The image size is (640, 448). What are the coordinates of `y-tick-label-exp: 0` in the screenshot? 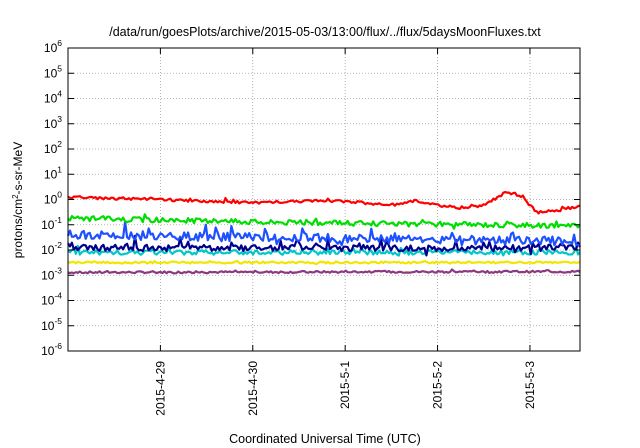 It's located at (59, 195).